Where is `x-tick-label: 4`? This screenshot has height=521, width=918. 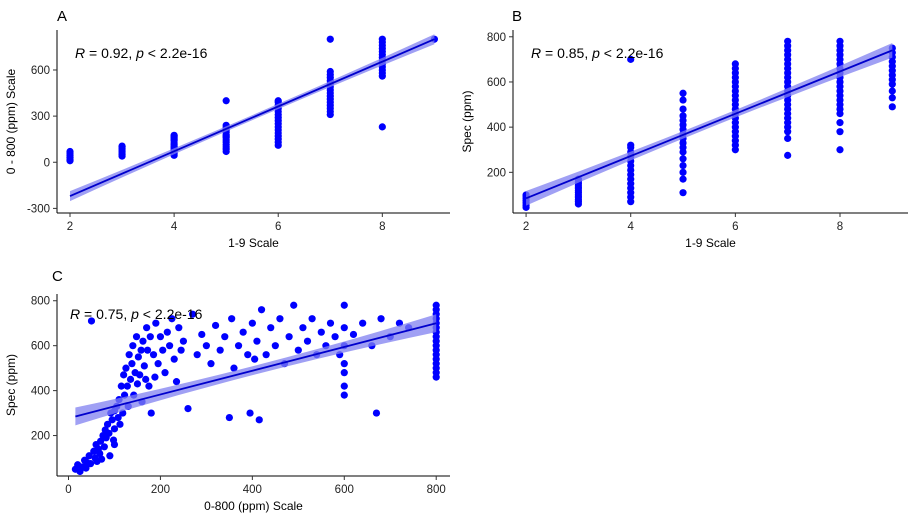
x-tick-label: 4 is located at coordinates (174, 227).